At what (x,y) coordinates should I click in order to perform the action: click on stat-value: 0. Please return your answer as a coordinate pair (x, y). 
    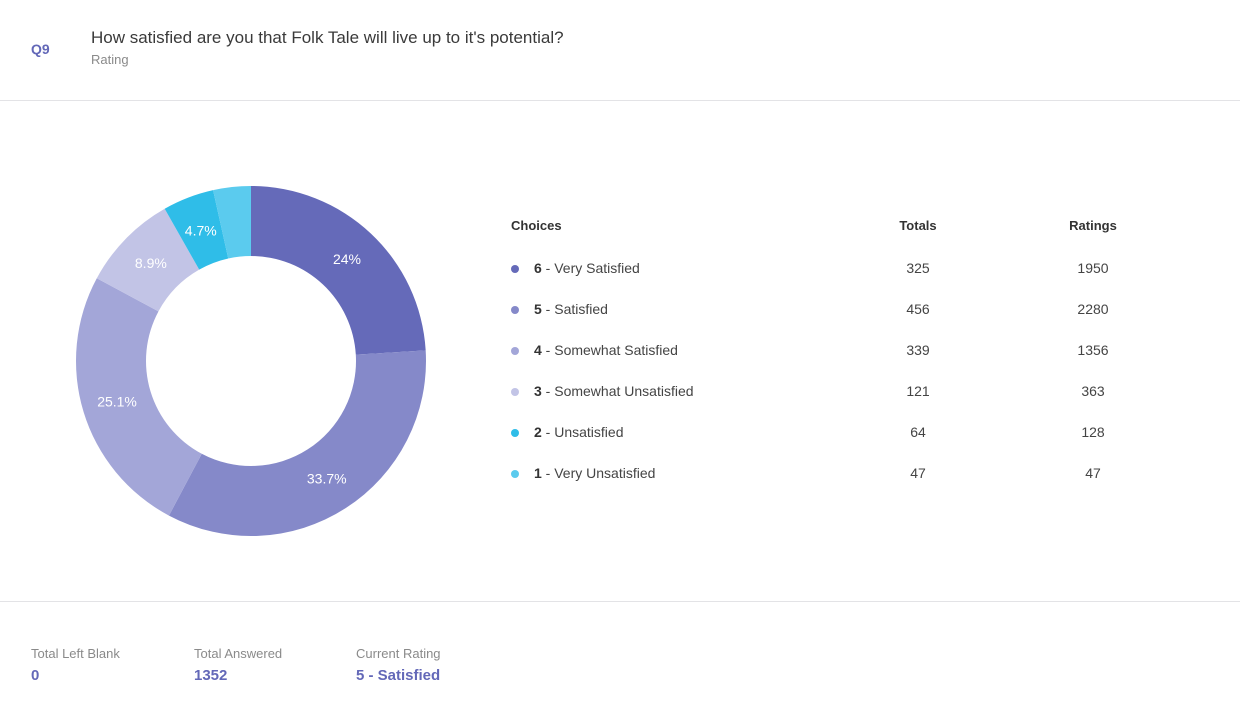
    Looking at the image, I should click on (35, 675).